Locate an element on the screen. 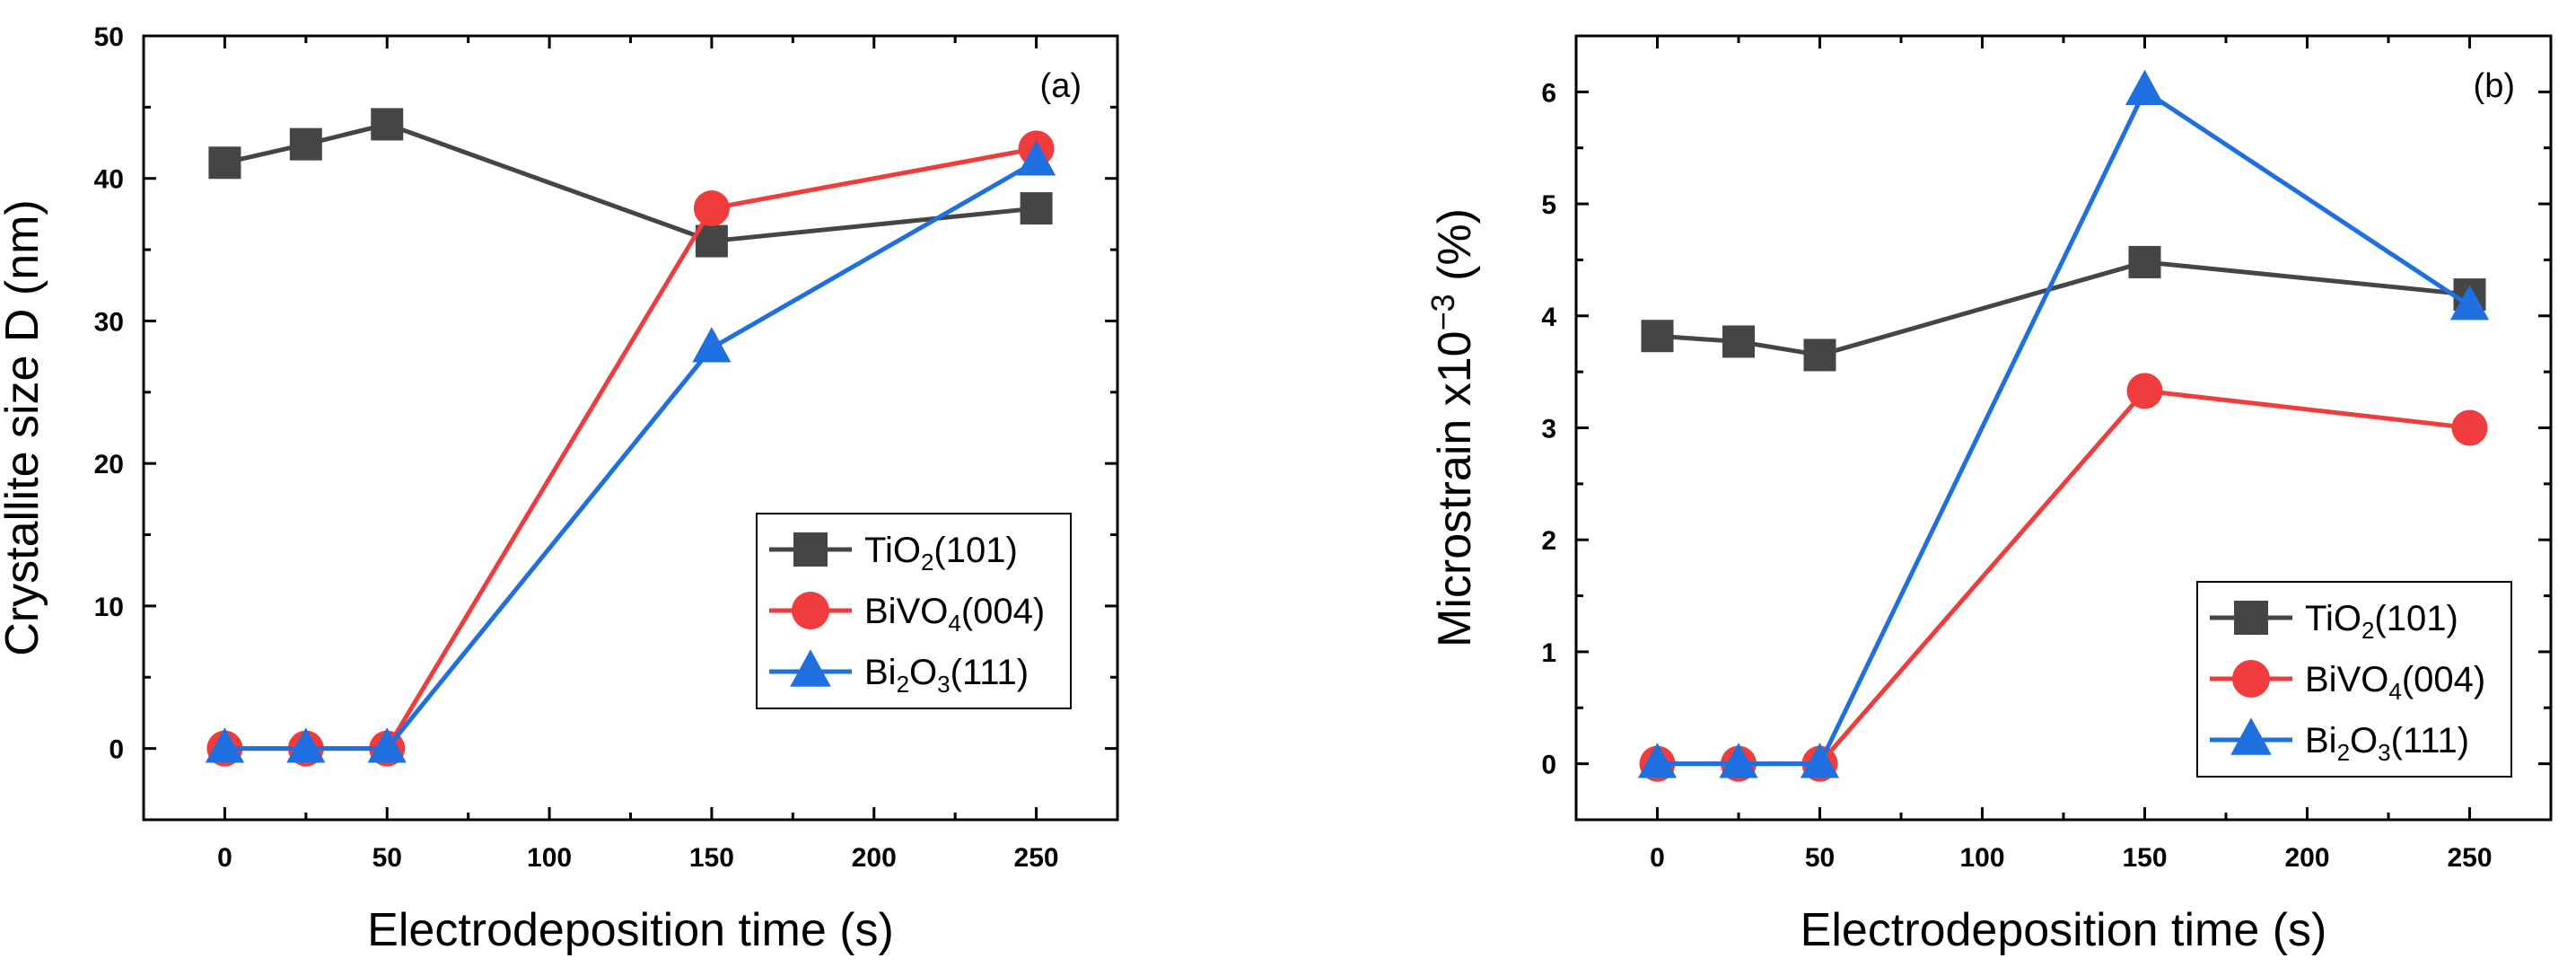 This screenshot has height=967, width=2576. legend-label: TiO2(101) is located at coordinates (2381, 621).